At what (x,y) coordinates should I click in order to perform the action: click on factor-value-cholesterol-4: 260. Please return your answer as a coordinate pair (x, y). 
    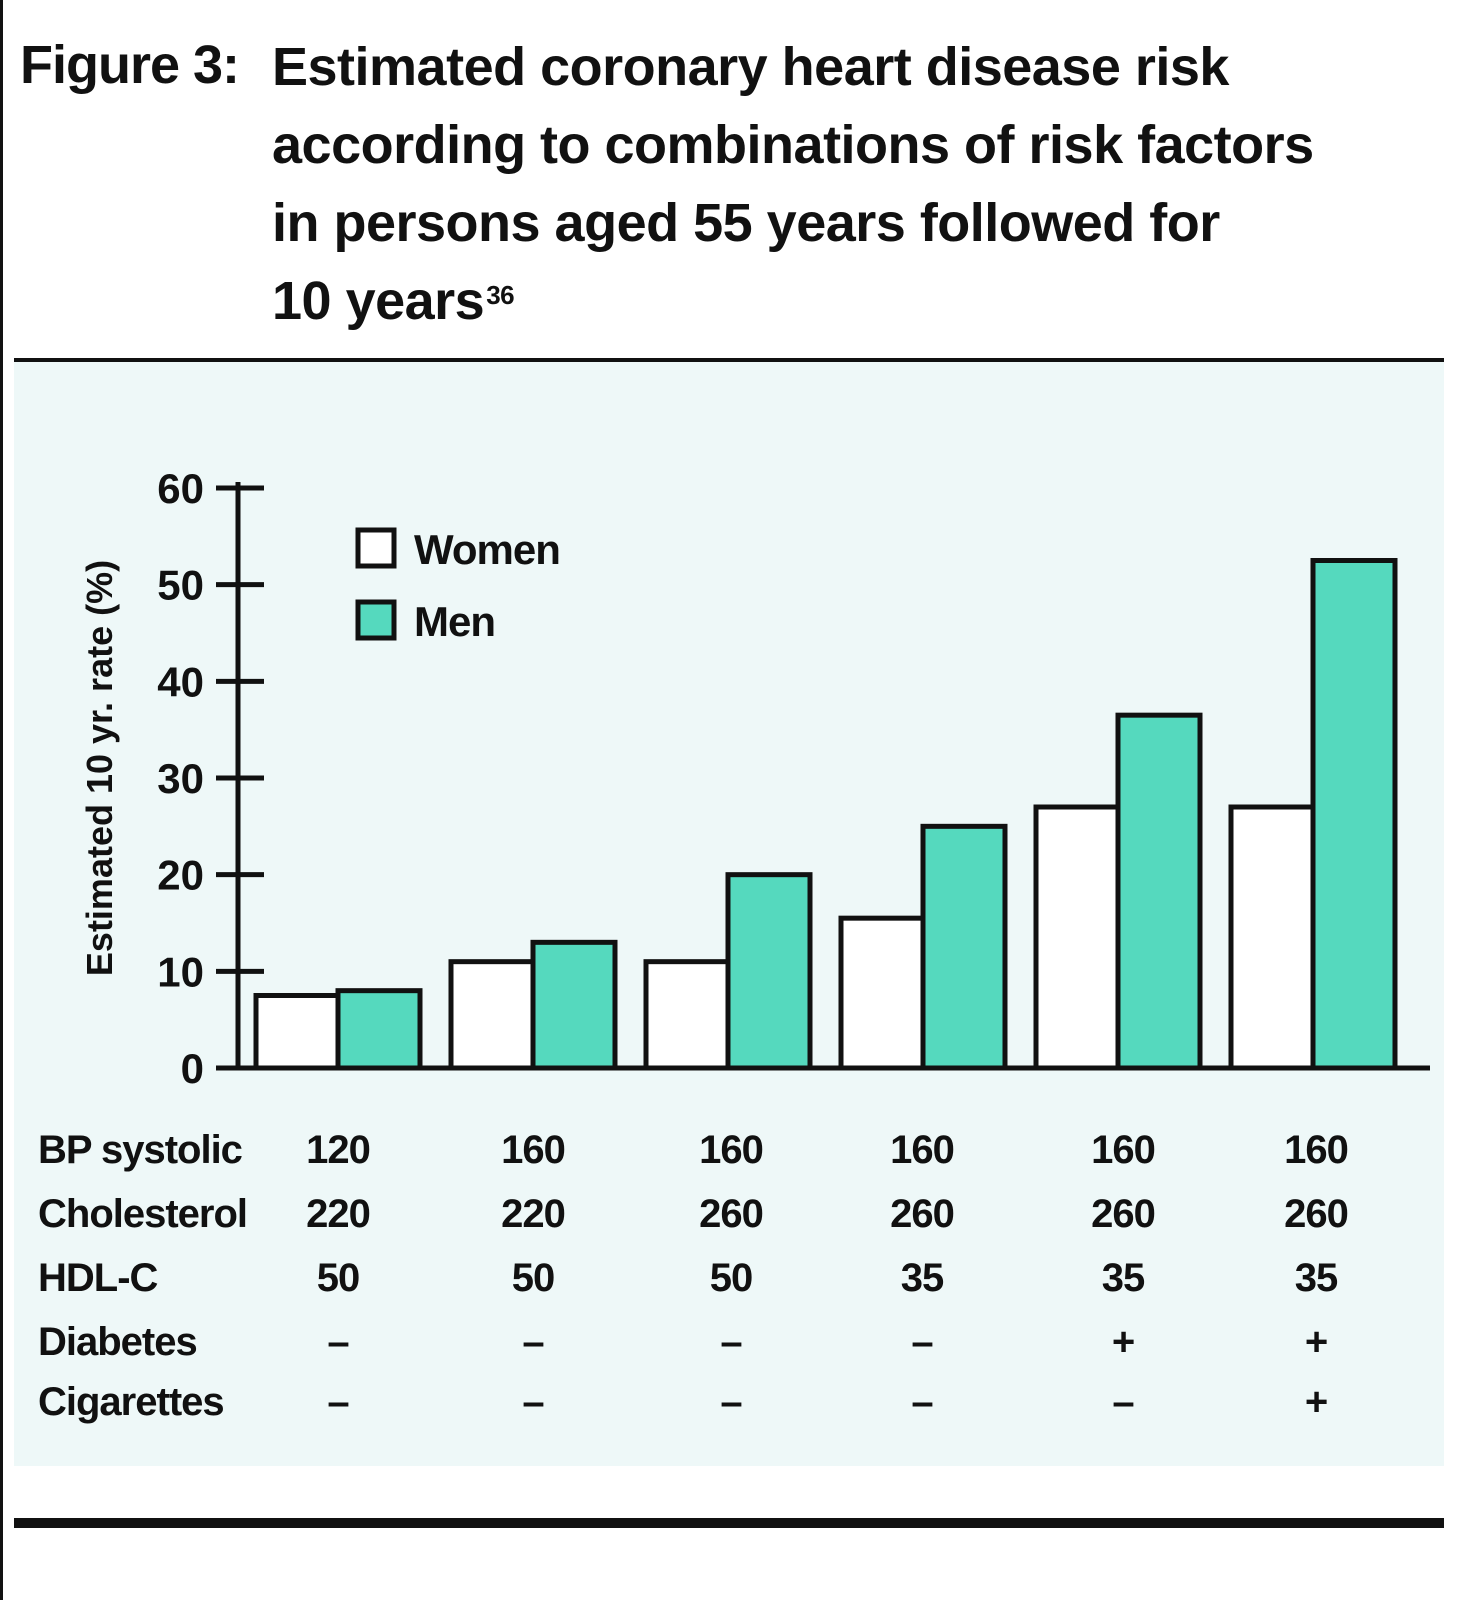
    Looking at the image, I should click on (922, 1214).